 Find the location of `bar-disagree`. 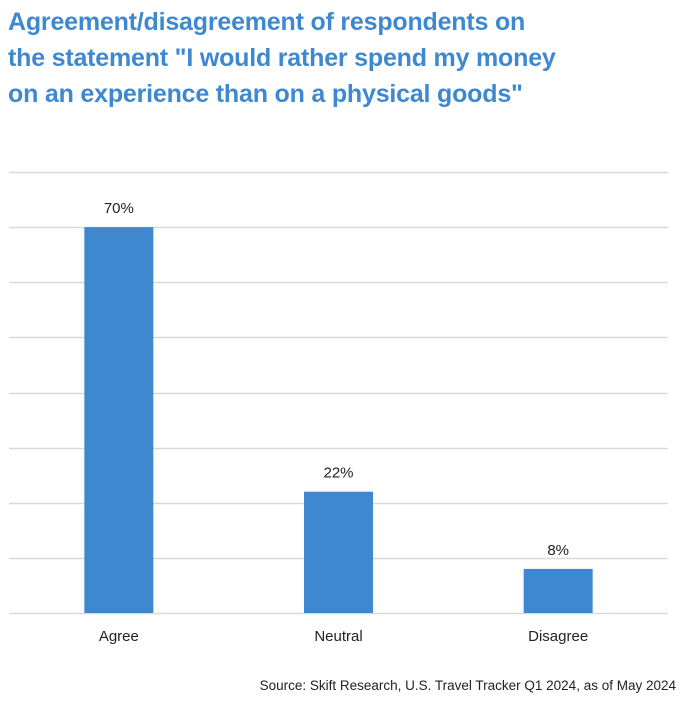

bar-disagree is located at coordinates (558, 590).